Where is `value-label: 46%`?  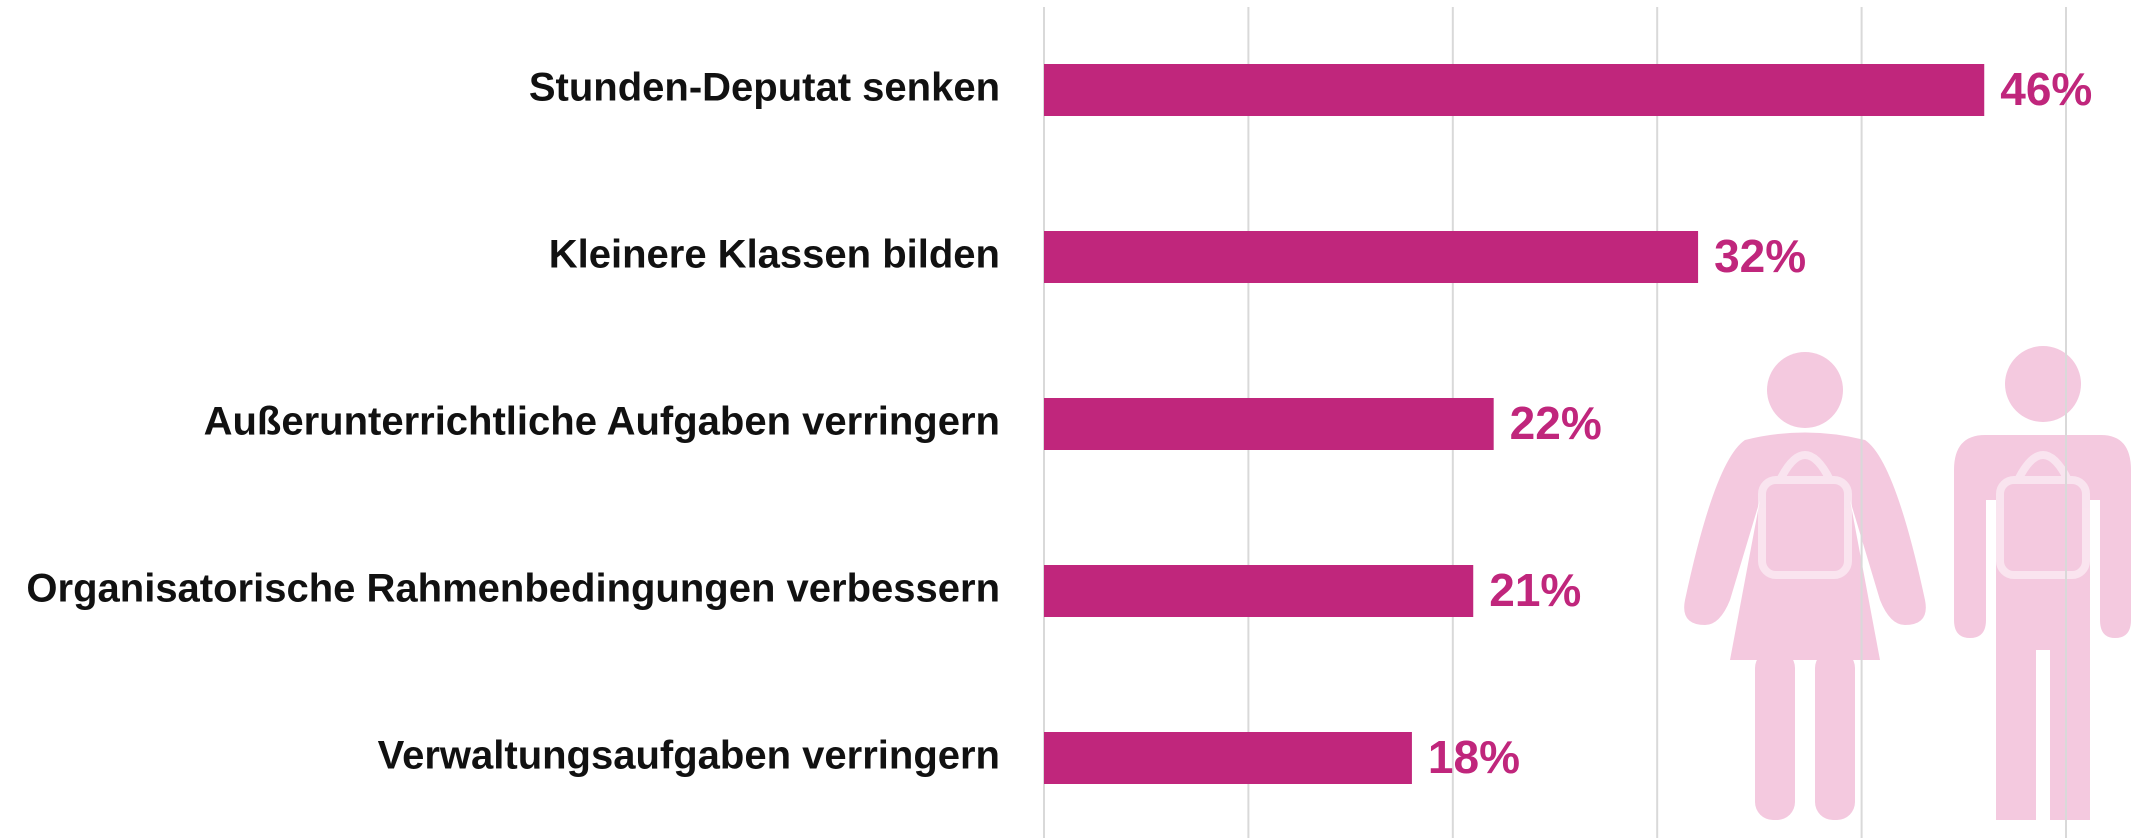 value-label: 46% is located at coordinates (2046, 89).